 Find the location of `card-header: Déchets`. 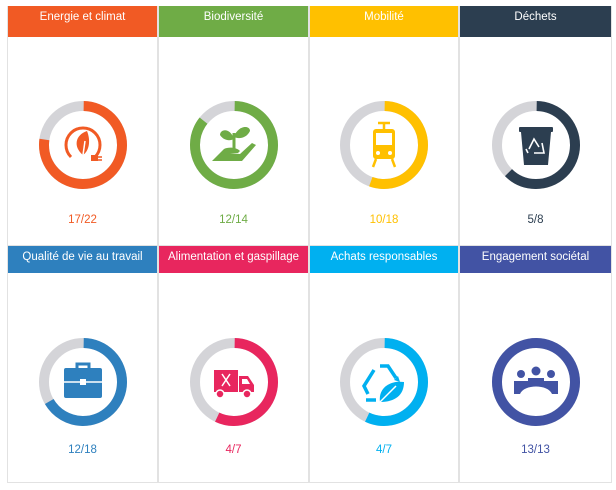

card-header: Déchets is located at coordinates (535, 21).